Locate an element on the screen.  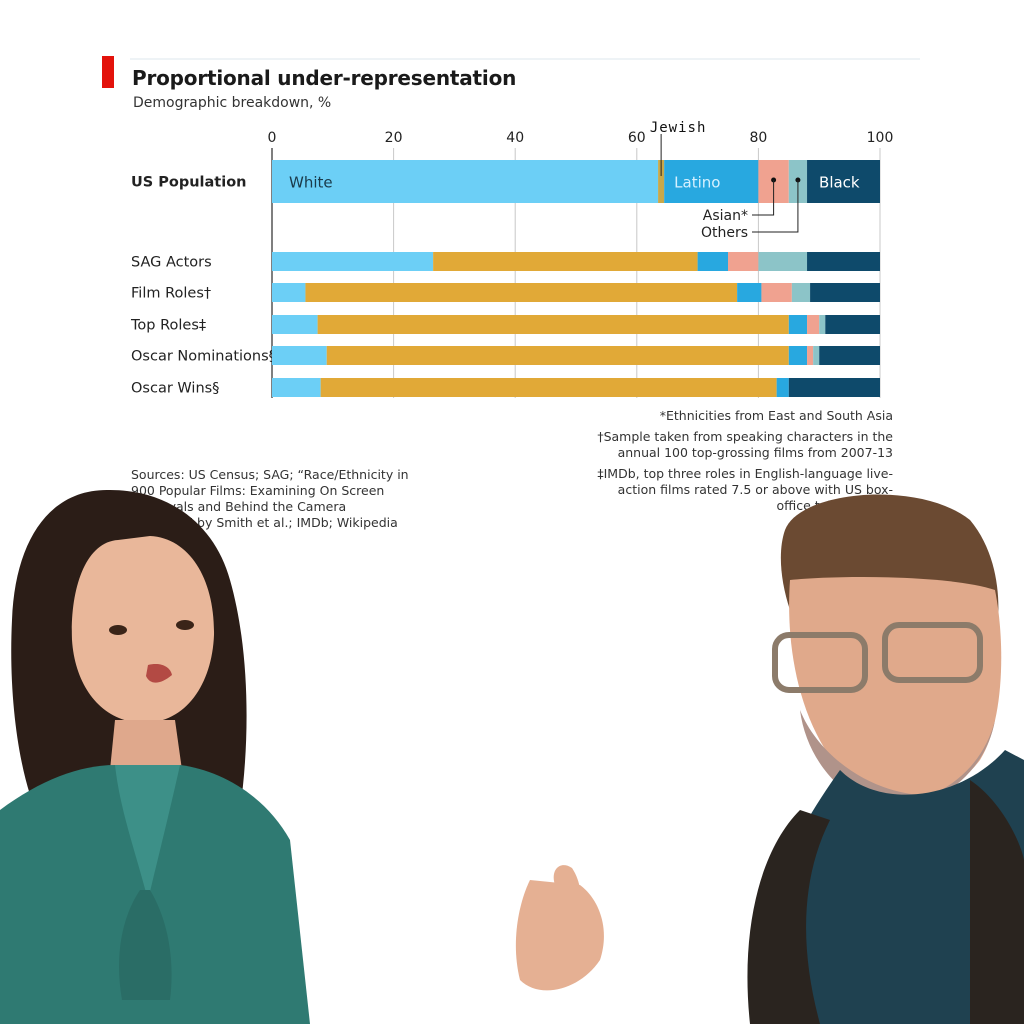
bar-segment-2-jewish is located at coordinates (521, 292).